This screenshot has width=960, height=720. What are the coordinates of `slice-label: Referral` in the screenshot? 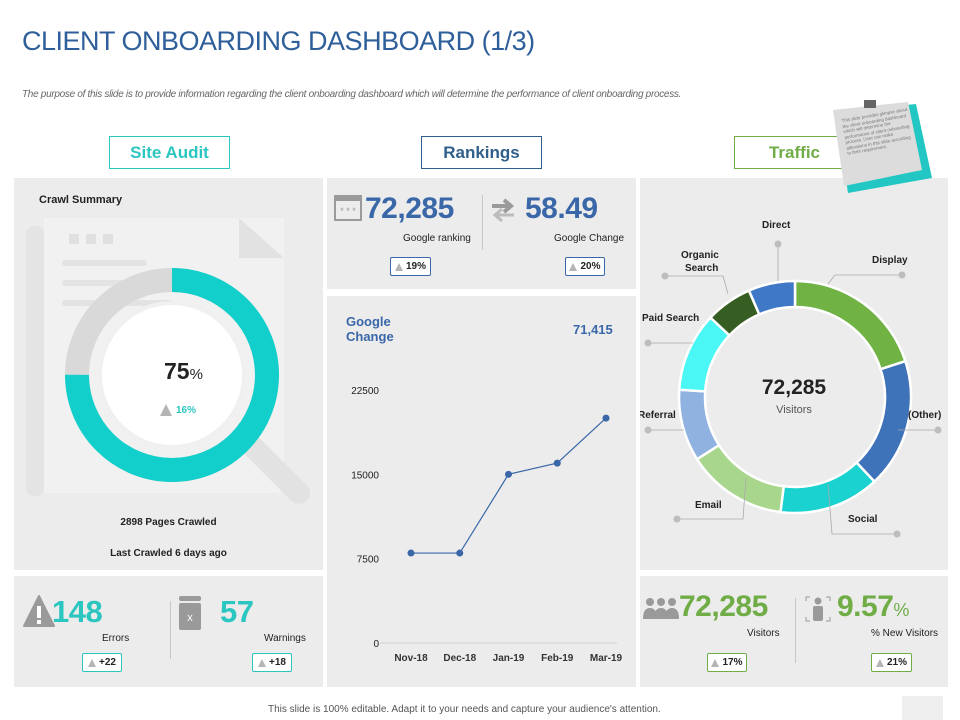 It's located at (658, 415).